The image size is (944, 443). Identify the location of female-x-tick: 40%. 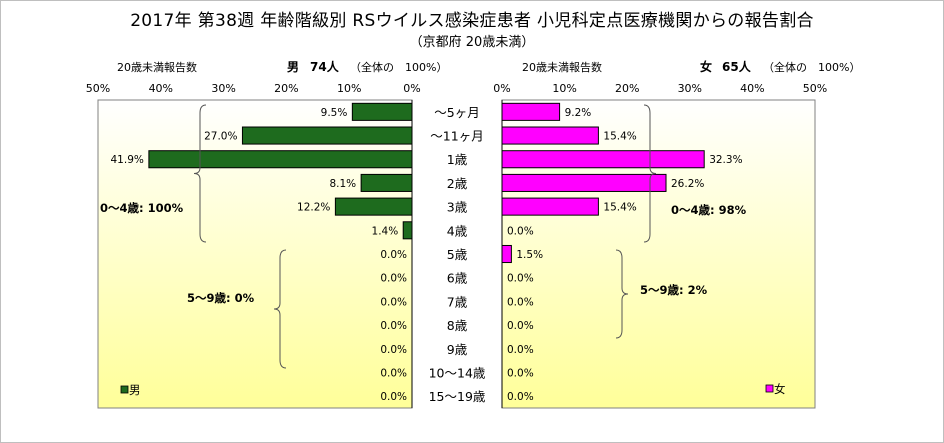
(752, 88).